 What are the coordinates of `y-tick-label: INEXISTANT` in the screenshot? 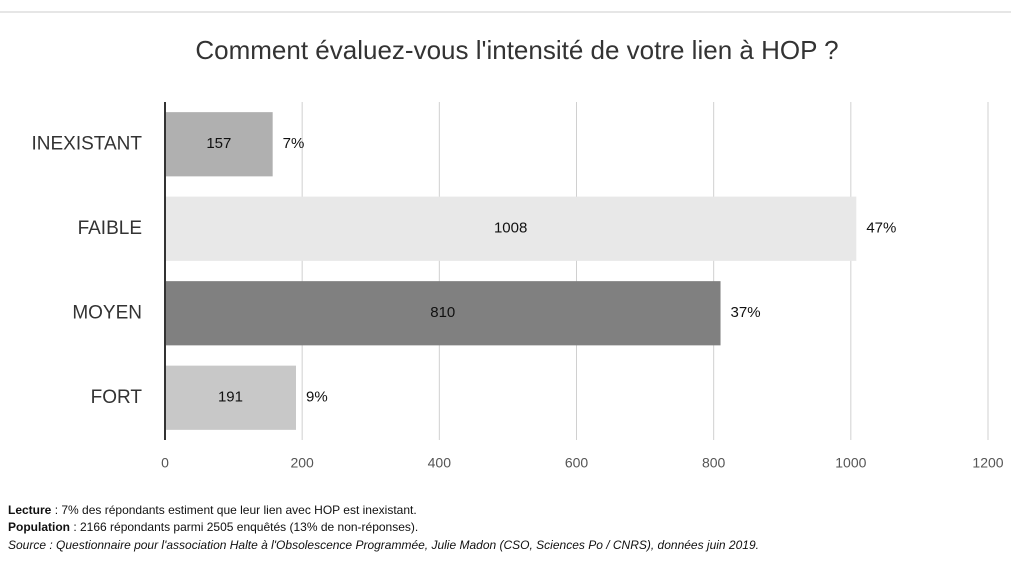 It's located at (87, 143).